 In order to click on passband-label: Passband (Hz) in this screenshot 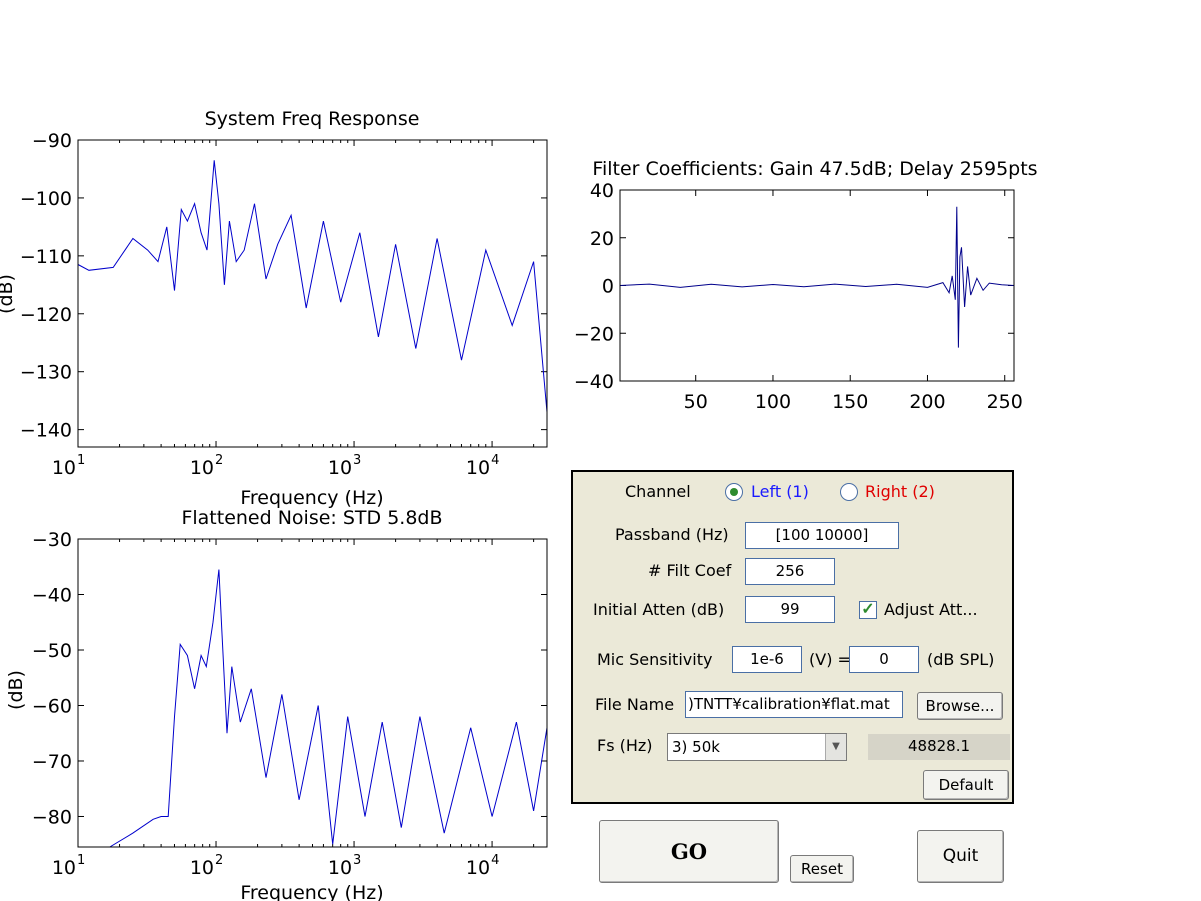, I will do `click(672, 534)`.